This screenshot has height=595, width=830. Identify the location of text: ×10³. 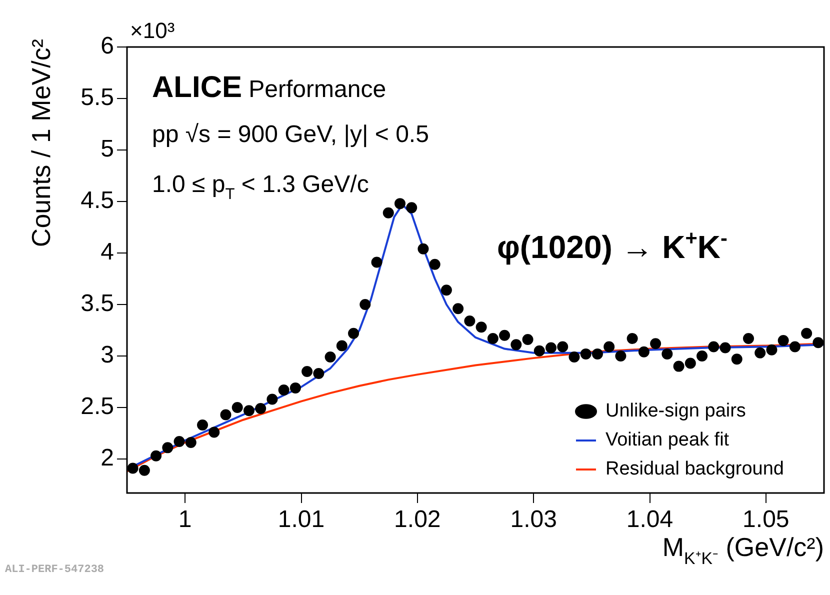
(152, 30).